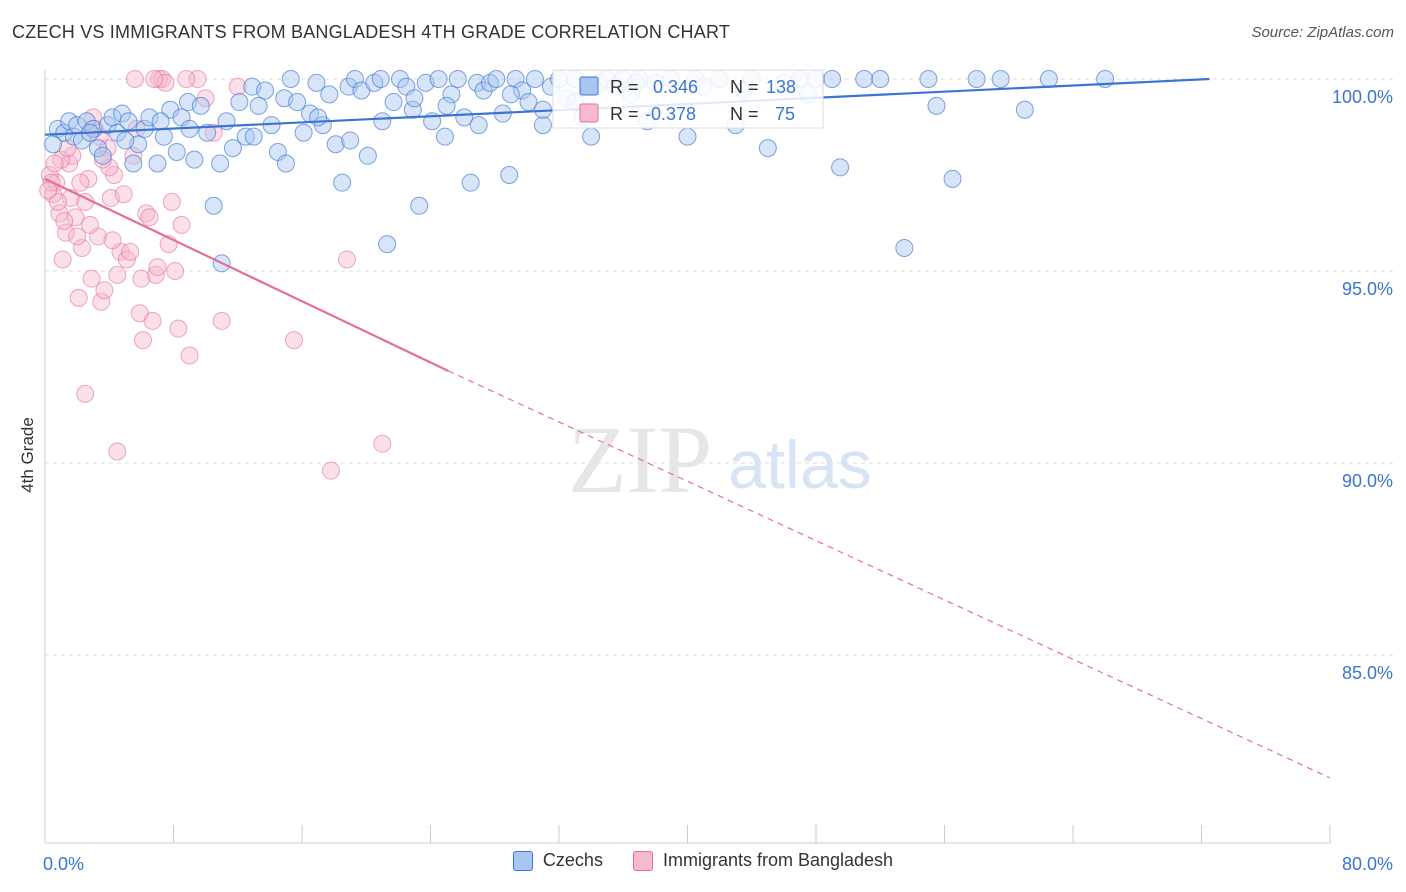 The width and height of the screenshot is (1406, 892). I want to click on y-tick-label-1: 95.0%, so click(1367, 289).